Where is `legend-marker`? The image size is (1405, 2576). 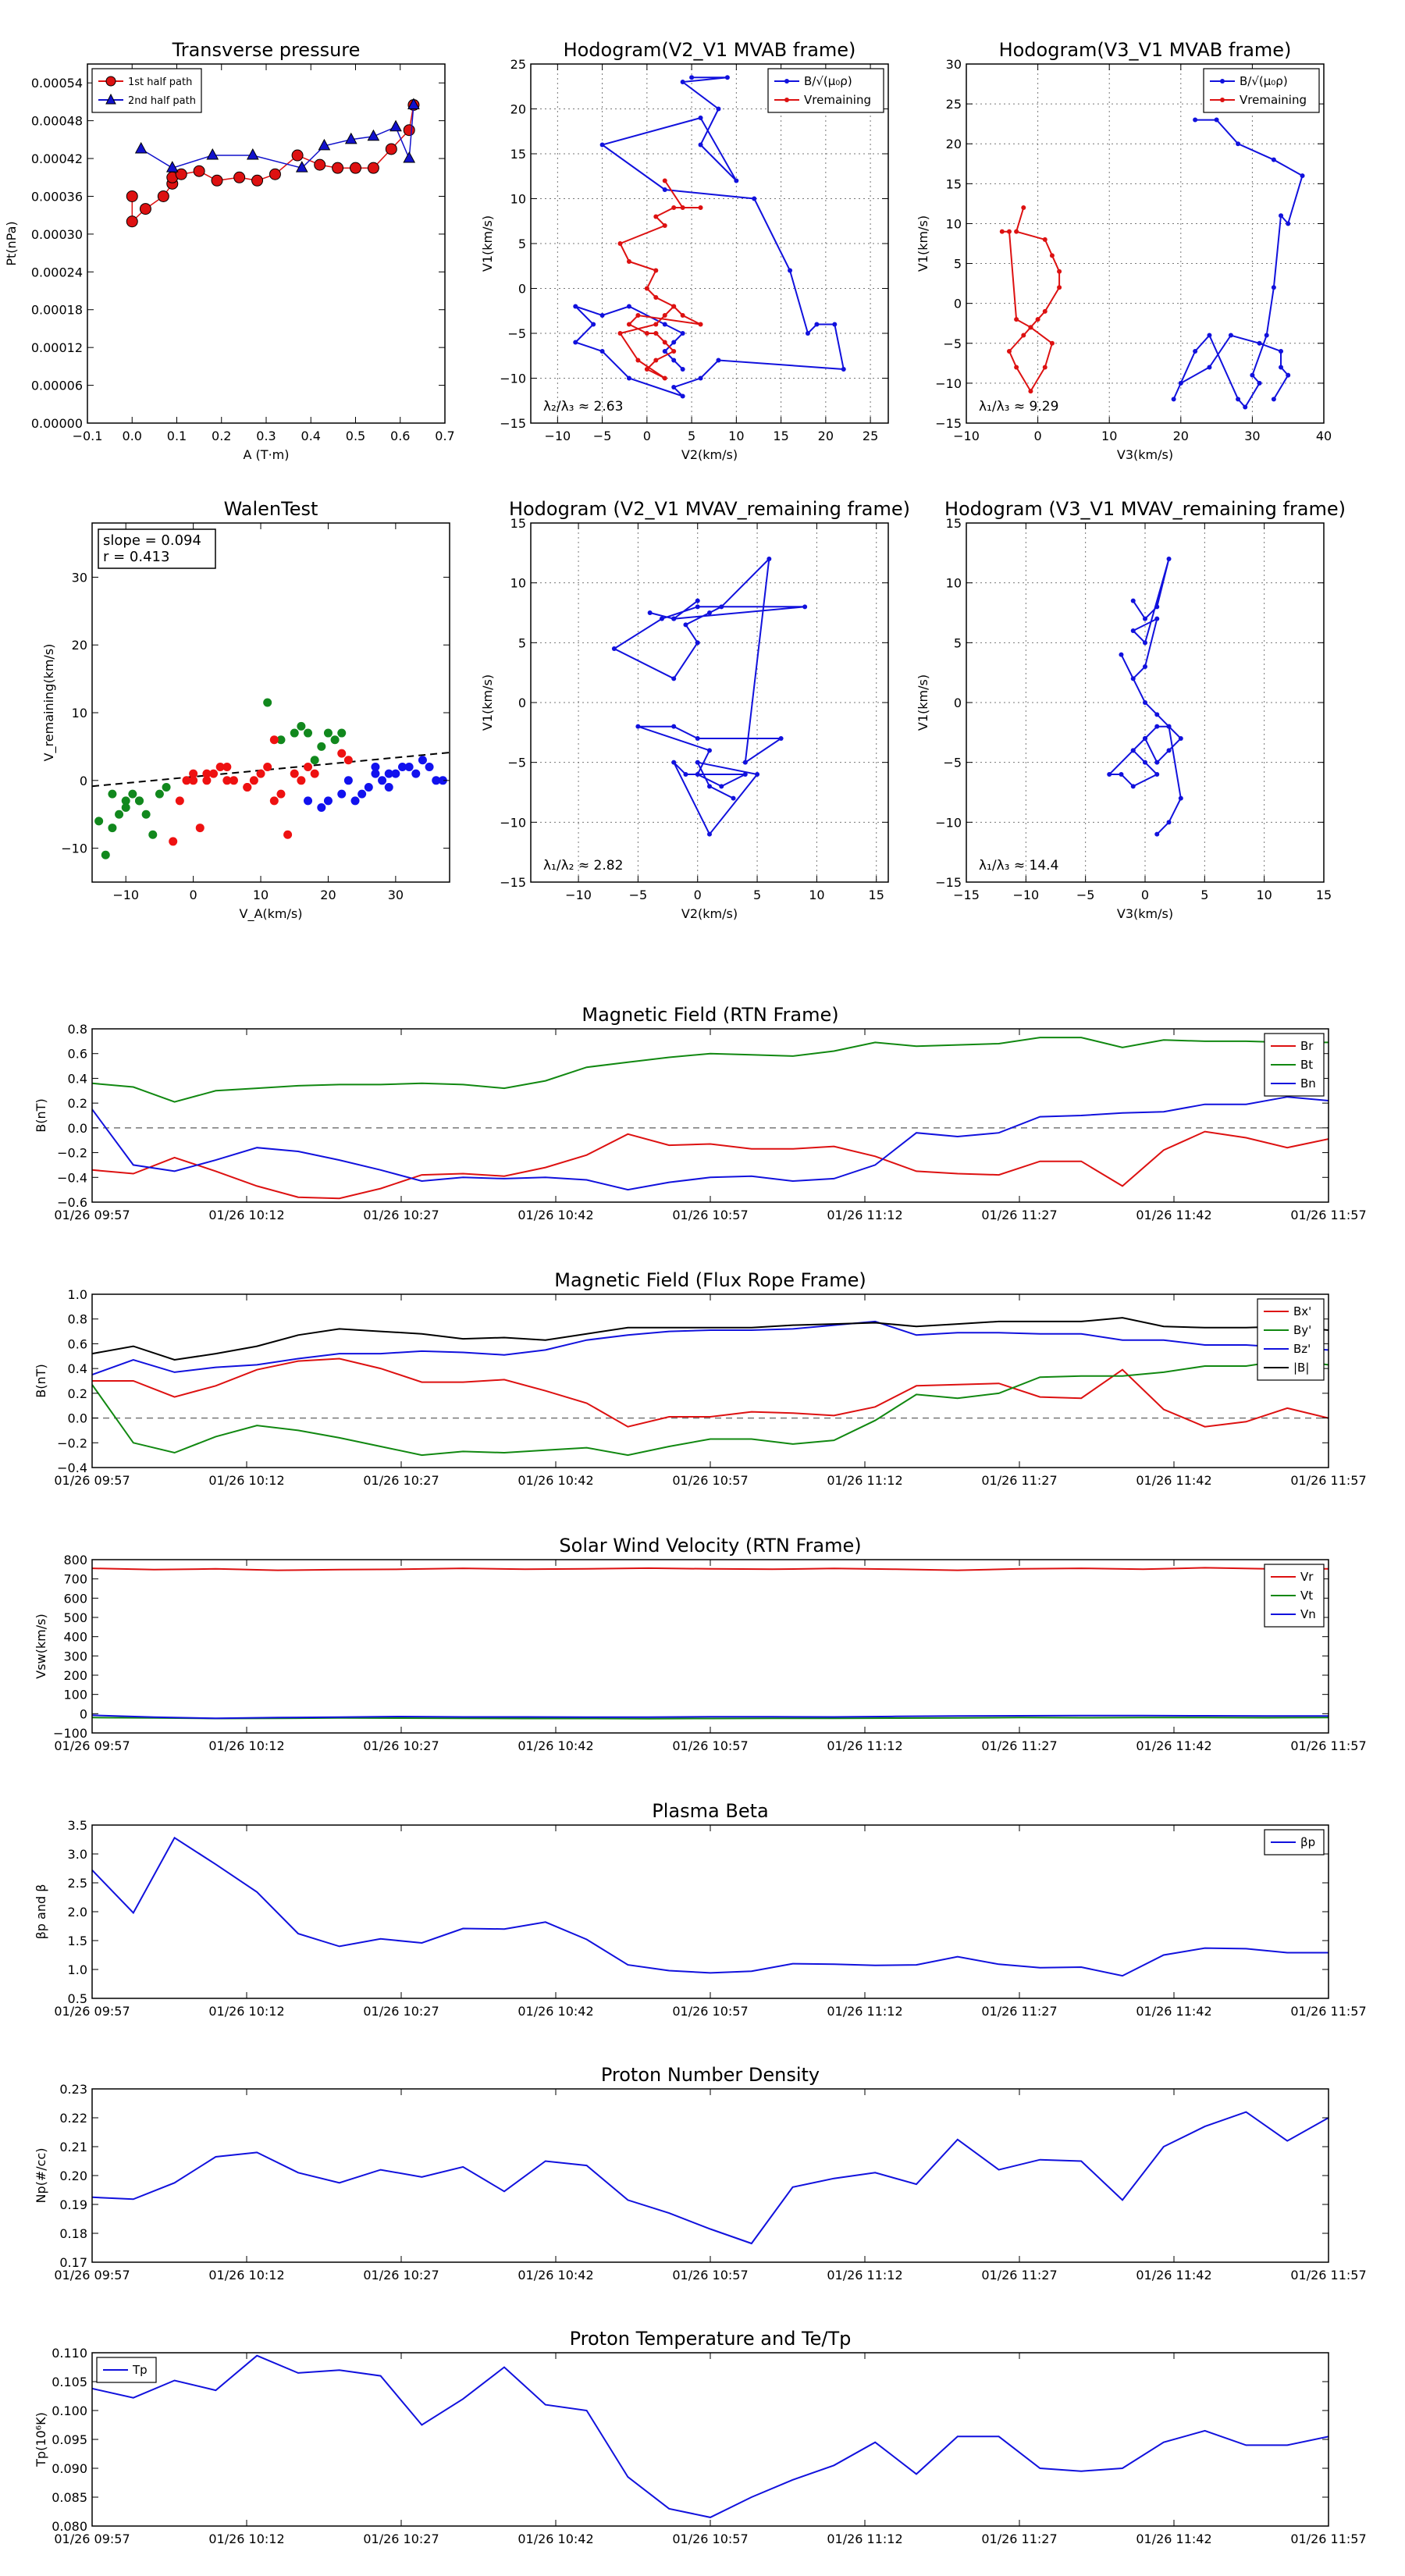
legend-marker is located at coordinates (786, 100).